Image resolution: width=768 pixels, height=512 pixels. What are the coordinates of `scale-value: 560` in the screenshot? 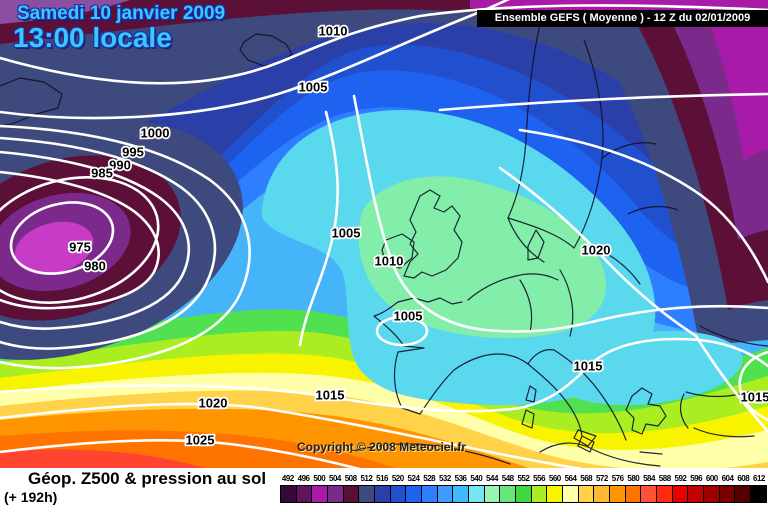 It's located at (554, 478).